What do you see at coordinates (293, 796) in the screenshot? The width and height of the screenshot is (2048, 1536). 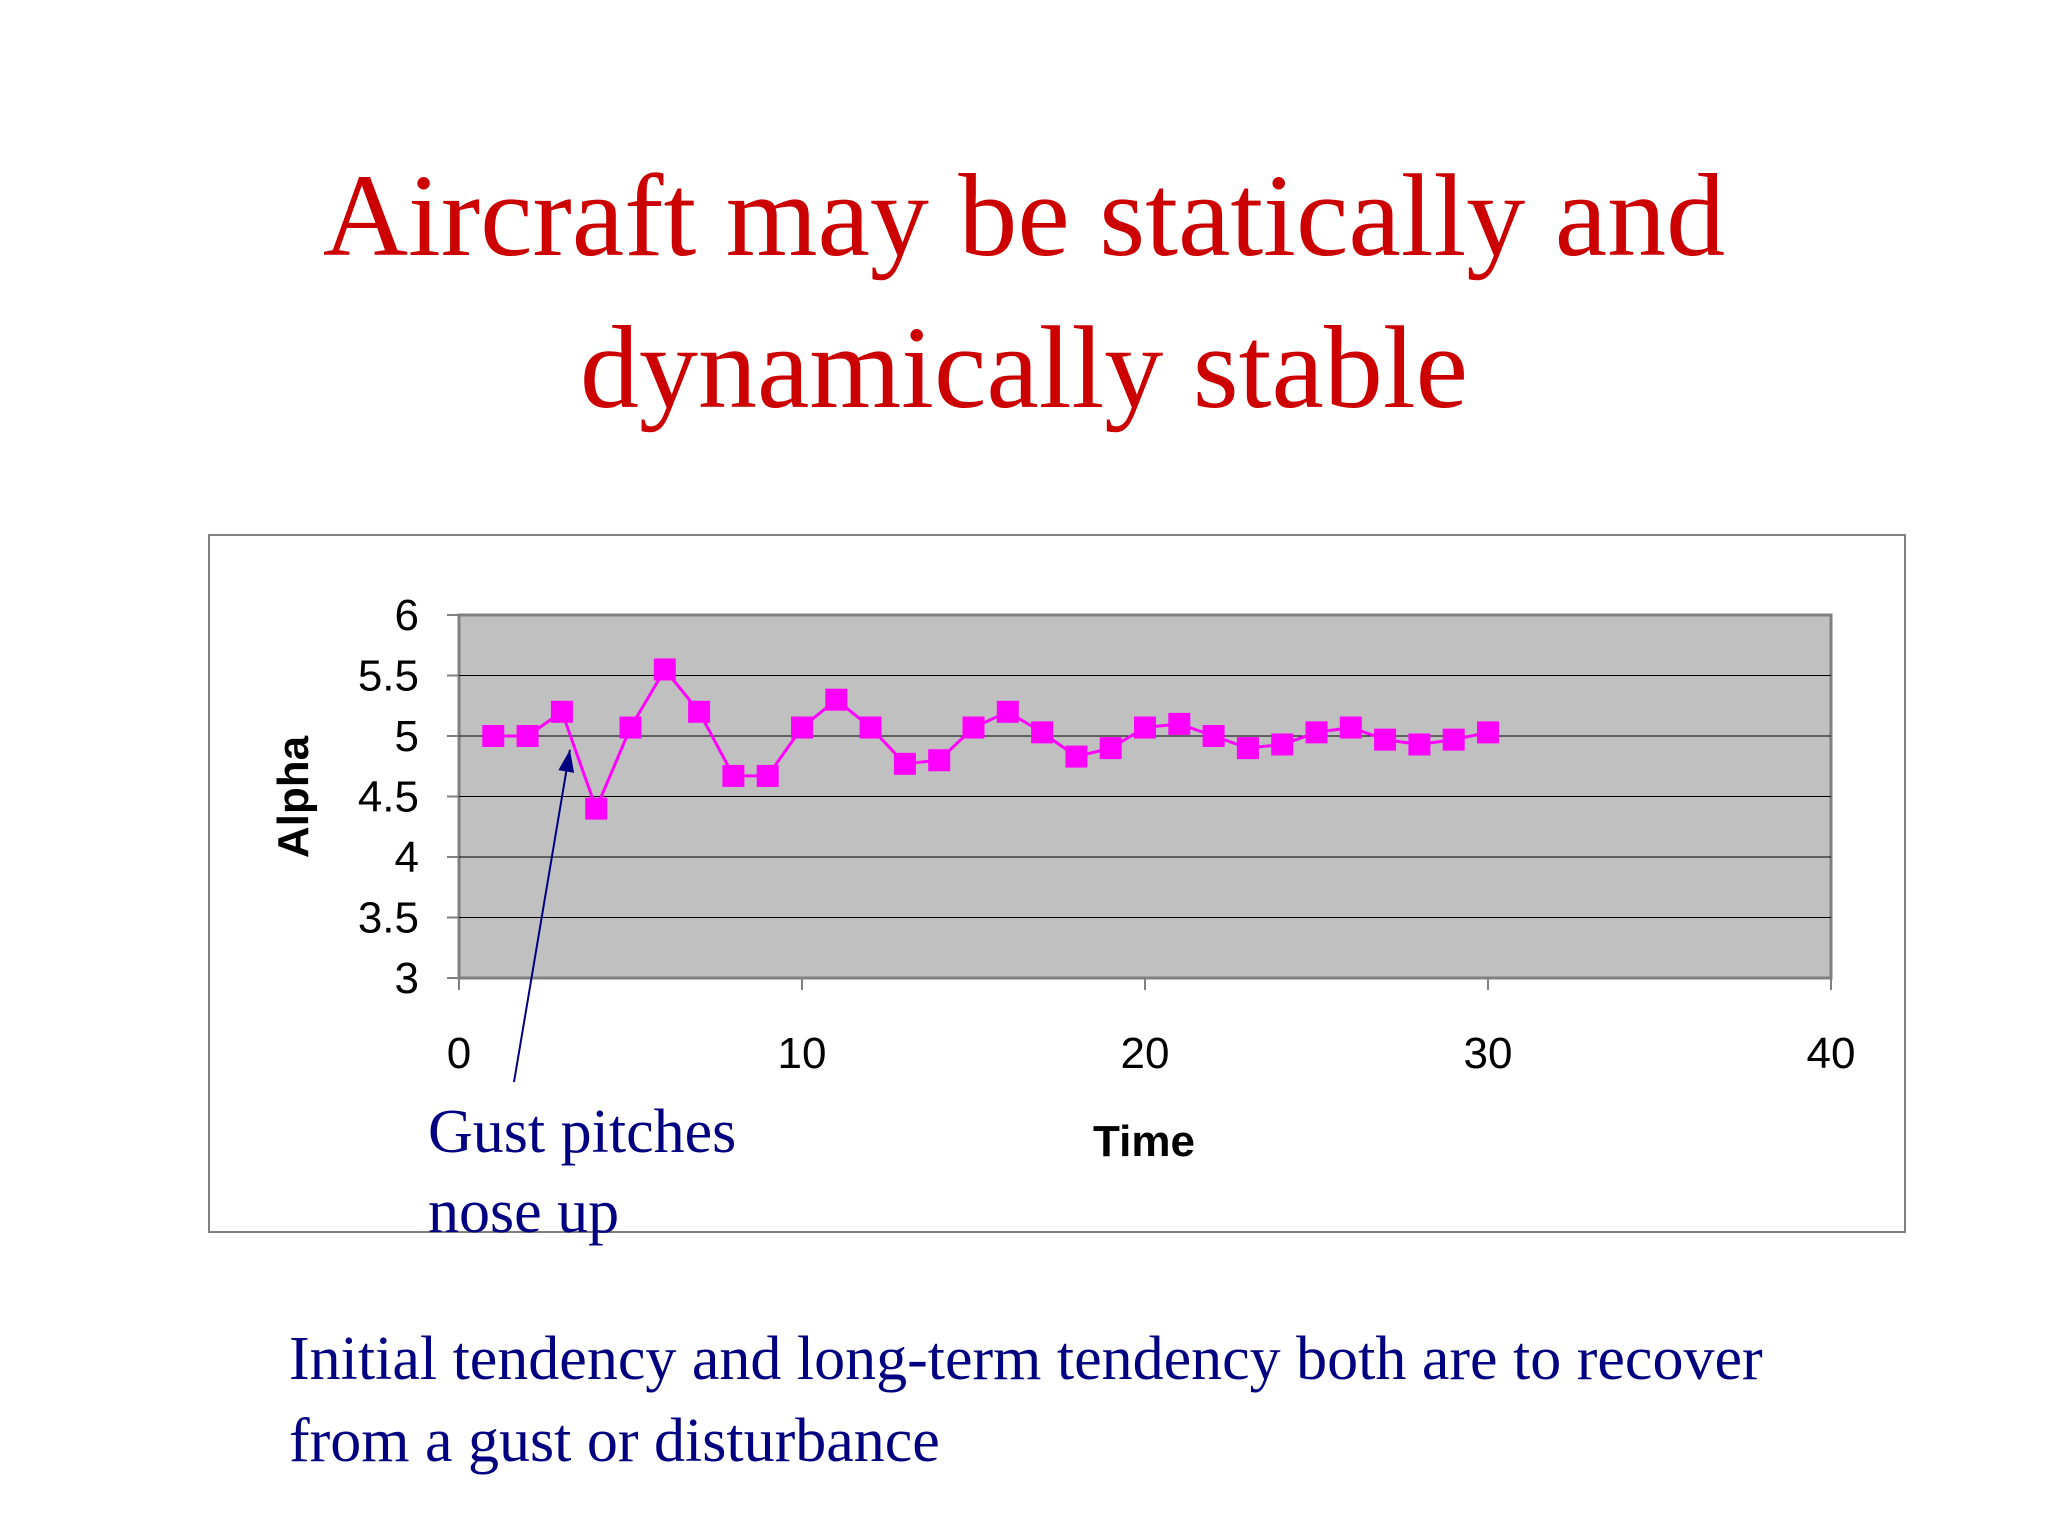 I see `y-axis-label: Alpha` at bounding box center [293, 796].